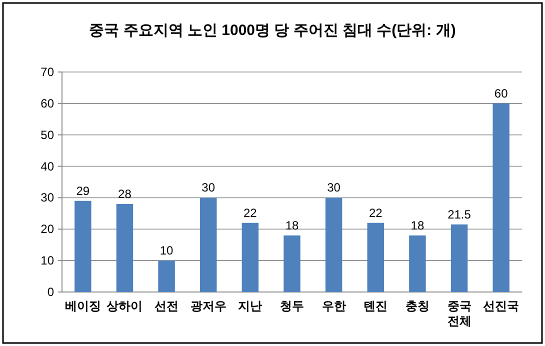 The image size is (545, 346). Describe the element at coordinates (50, 292) in the screenshot. I see `y-tick-label: 0` at that location.